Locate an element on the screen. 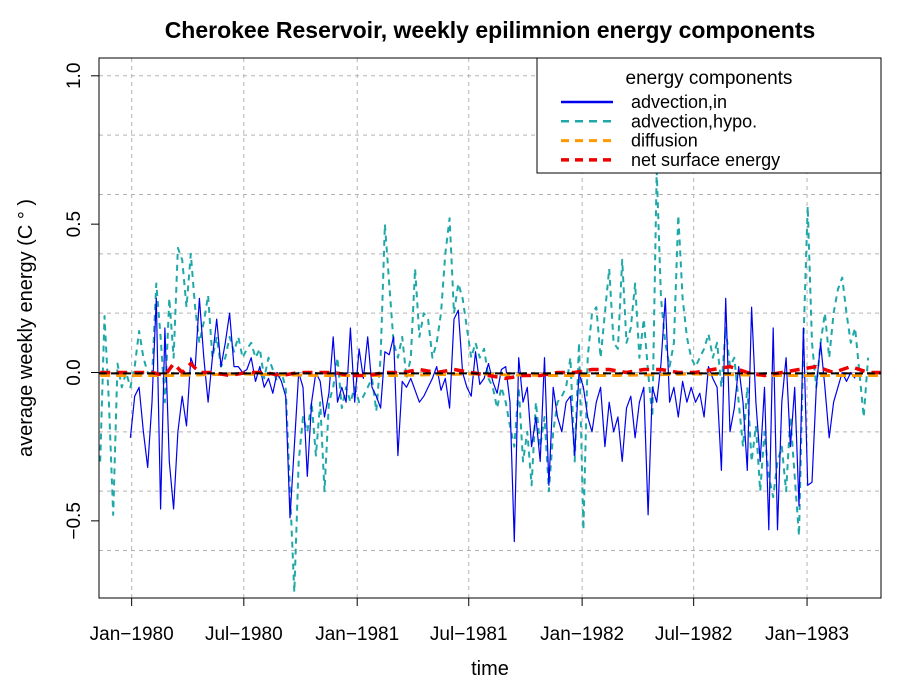 The width and height of the screenshot is (900, 700). y-axis: −0.5 0.0 0.5 1.0 is located at coordinates (81, 301).